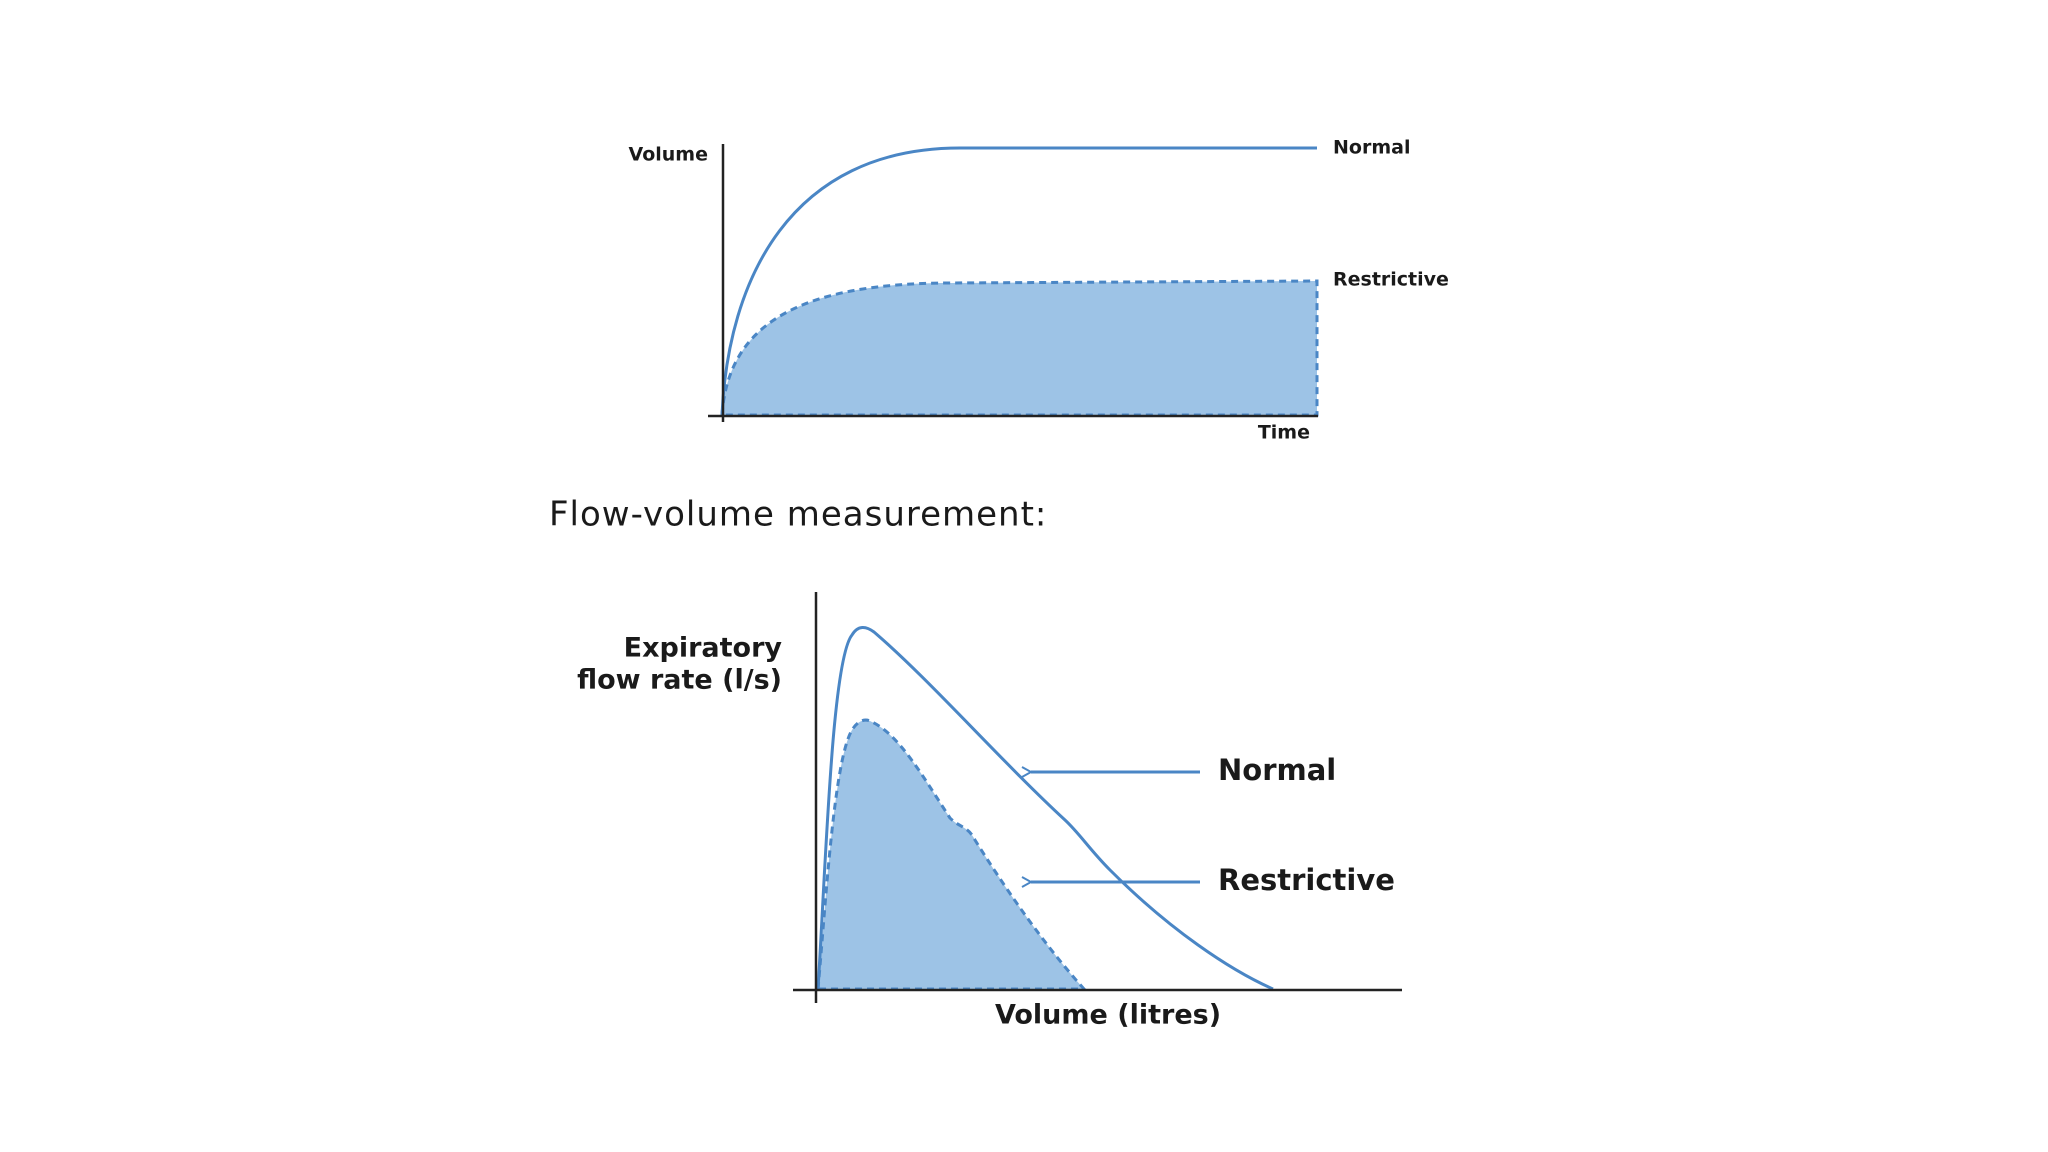 This screenshot has width=2048, height=1152. I want to click on y-label: flow rate (l/s), so click(679, 680).